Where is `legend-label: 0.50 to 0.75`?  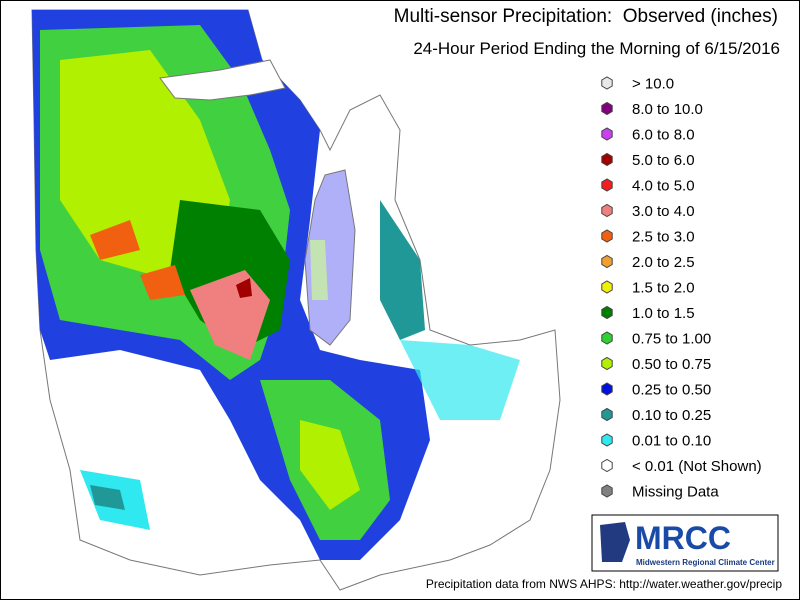
legend-label: 0.50 to 0.75 is located at coordinates (671, 364).